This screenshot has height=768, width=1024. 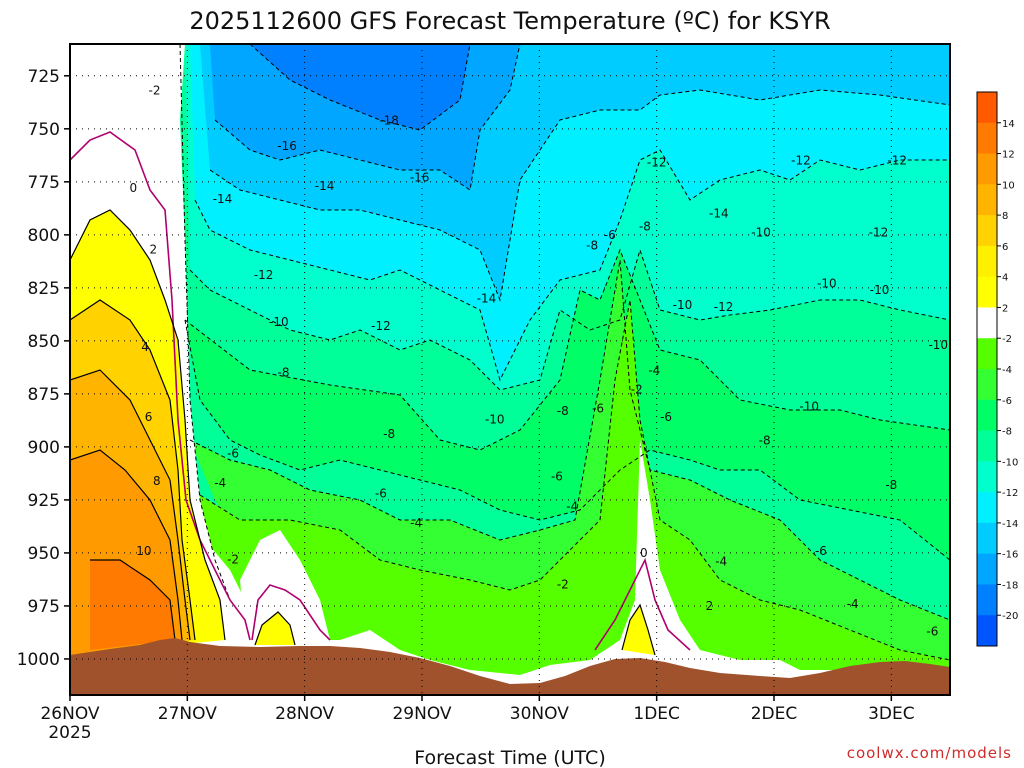 I want to click on y-tick-label: 925, so click(x=44, y=501).